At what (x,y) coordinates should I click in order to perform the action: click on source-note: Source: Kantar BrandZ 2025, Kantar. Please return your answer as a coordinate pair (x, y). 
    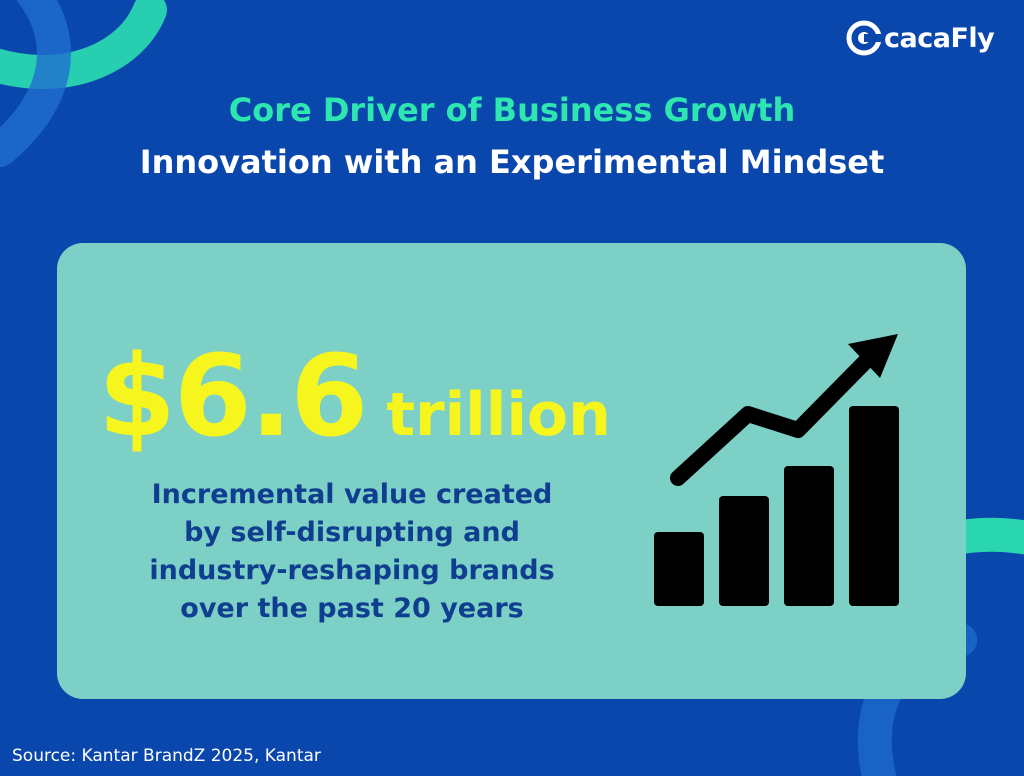
    Looking at the image, I should click on (166, 756).